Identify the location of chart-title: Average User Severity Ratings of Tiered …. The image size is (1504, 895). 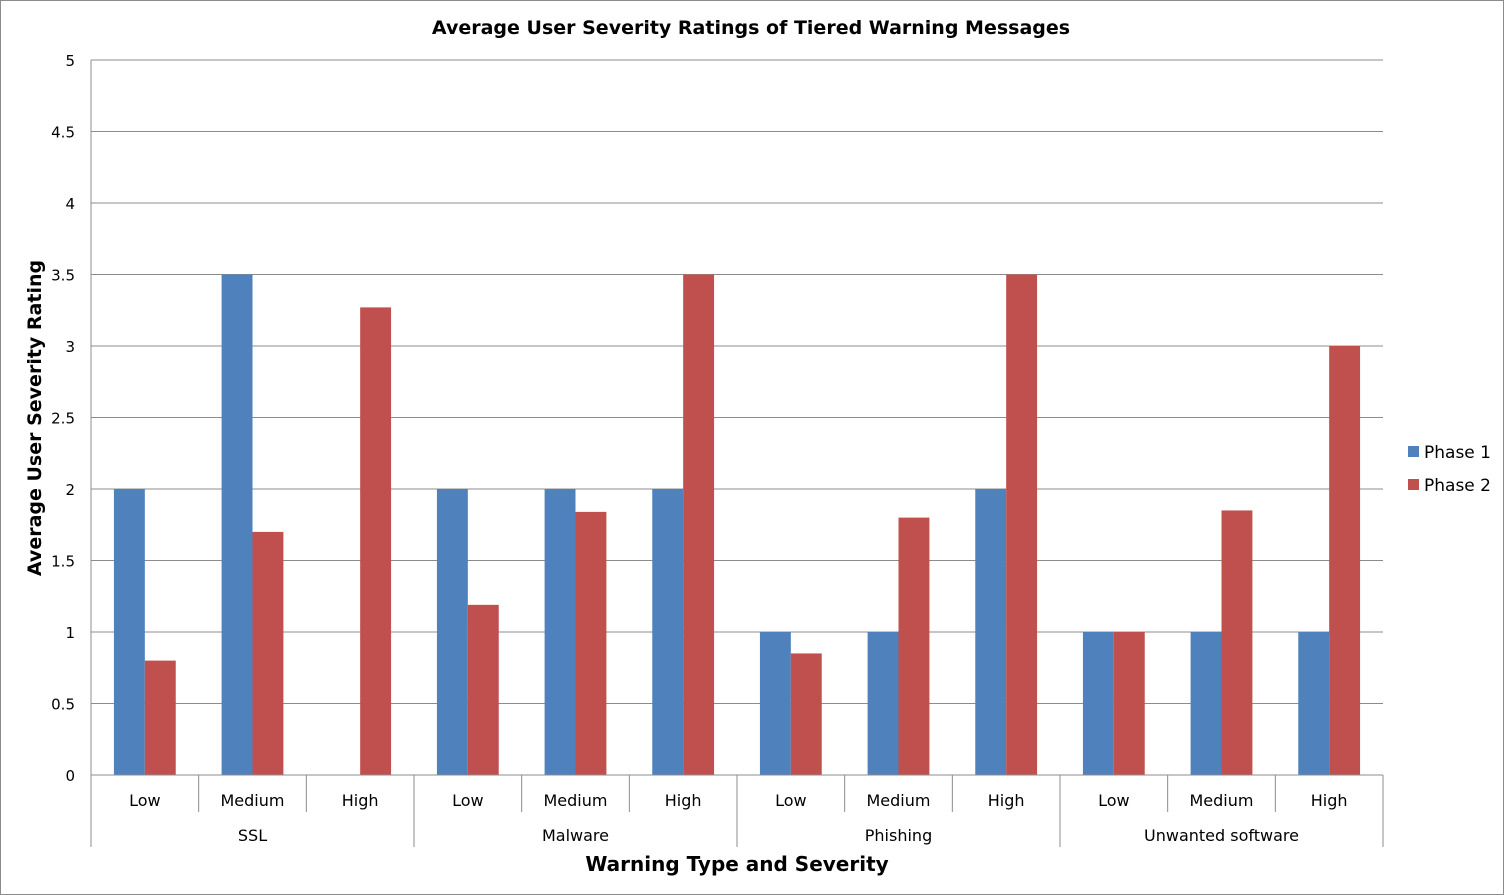
(751, 28).